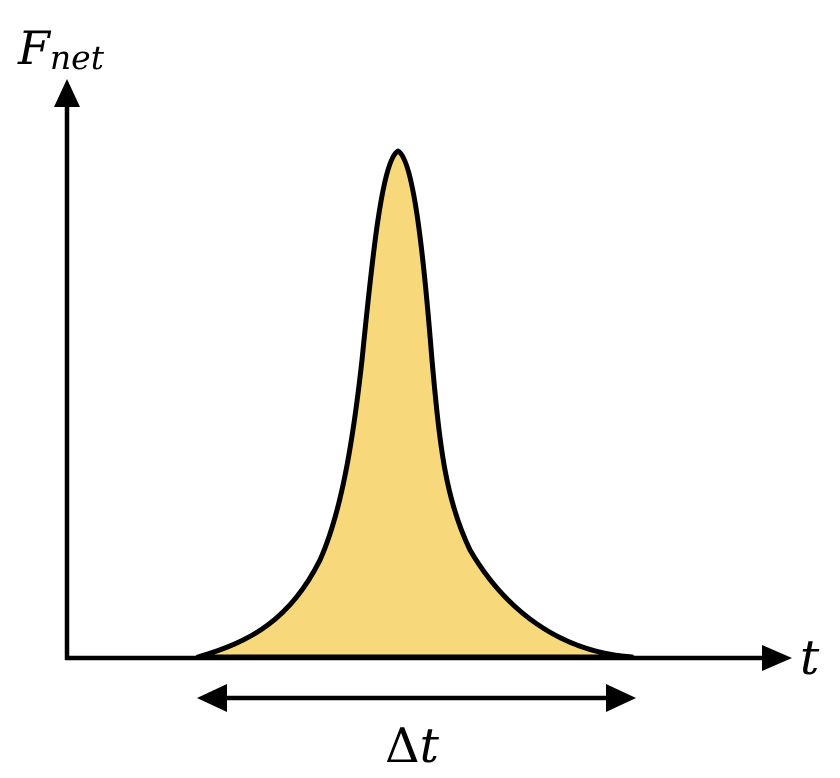 The image size is (840, 778). Describe the element at coordinates (621, 698) in the screenshot. I see `interval-arrow-right-head` at that location.